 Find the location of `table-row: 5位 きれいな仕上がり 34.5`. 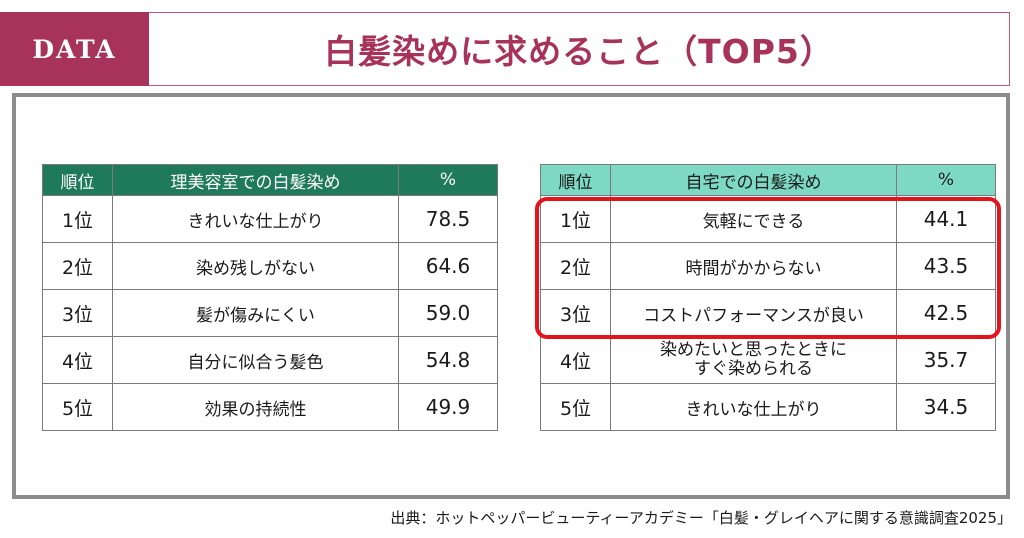

table-row: 5位 きれいな仕上がり 34.5 is located at coordinates (768, 407).